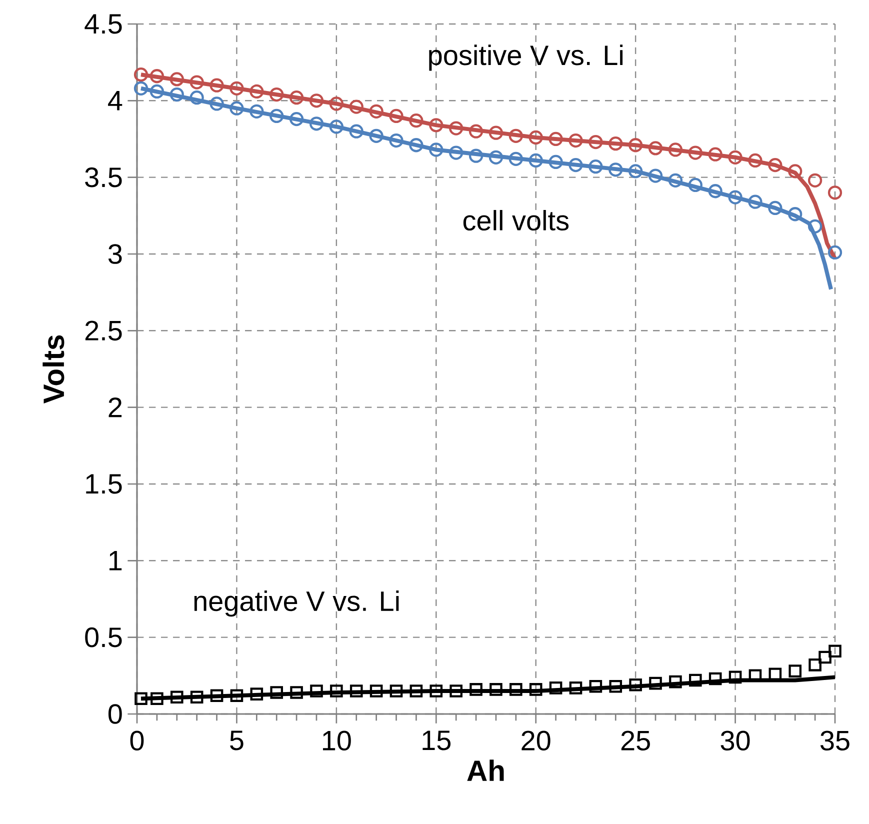 The width and height of the screenshot is (869, 824). What do you see at coordinates (53, 369) in the screenshot?
I see `y-axis-title: Volts` at bounding box center [53, 369].